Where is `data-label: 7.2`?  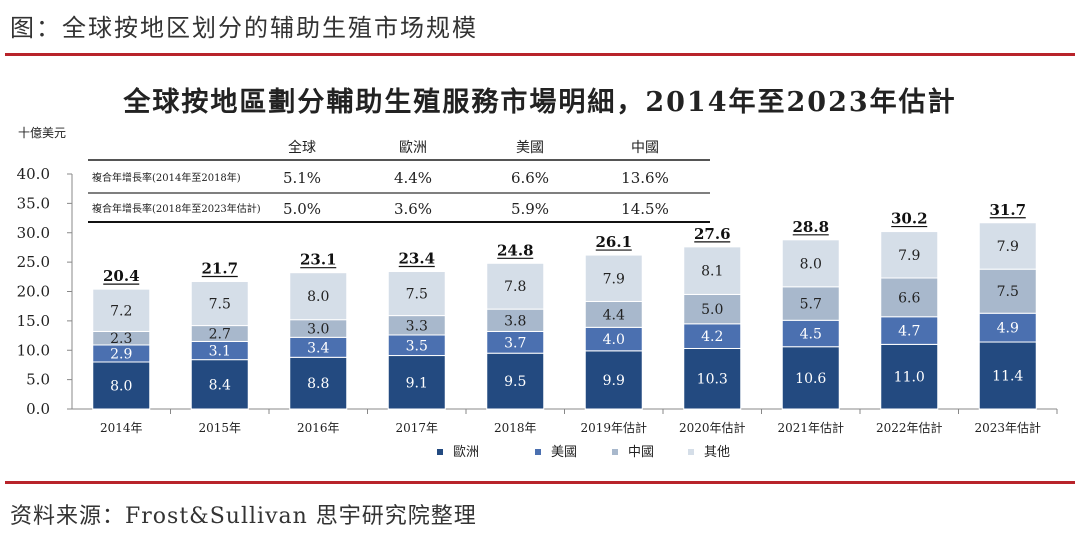 data-label: 7.2 is located at coordinates (121, 311).